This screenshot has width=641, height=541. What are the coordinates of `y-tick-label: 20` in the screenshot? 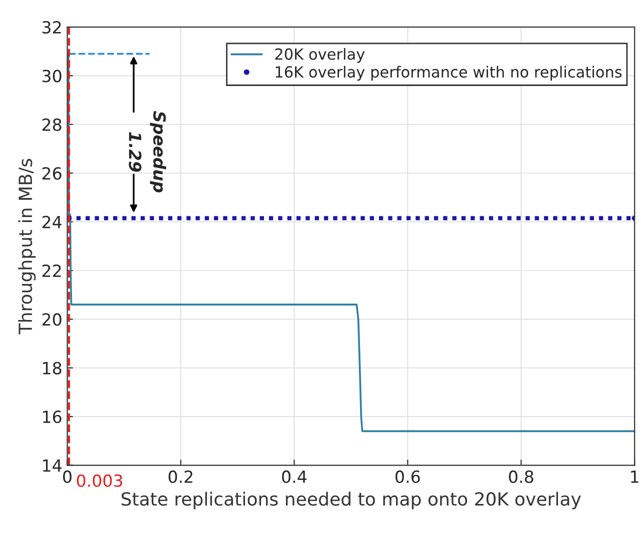 It's located at (52, 319).